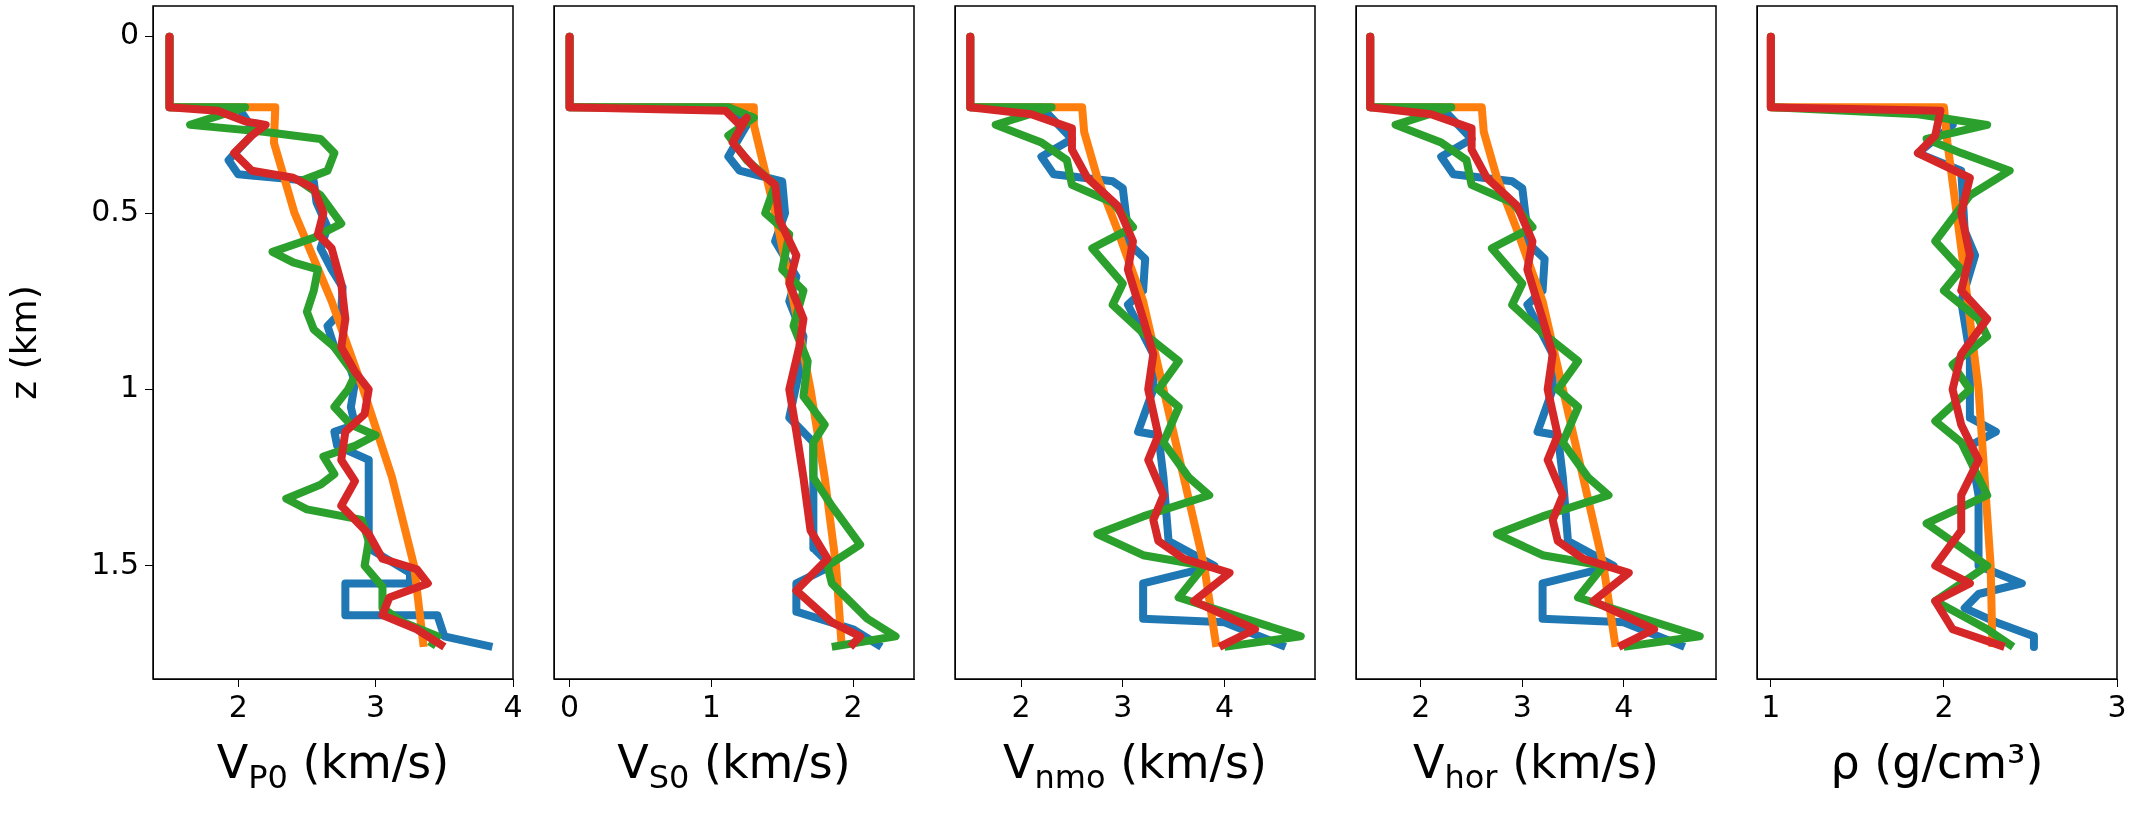 This screenshot has width=2150, height=824. What do you see at coordinates (570, 706) in the screenshot?
I see `x-tick-label: 0` at bounding box center [570, 706].